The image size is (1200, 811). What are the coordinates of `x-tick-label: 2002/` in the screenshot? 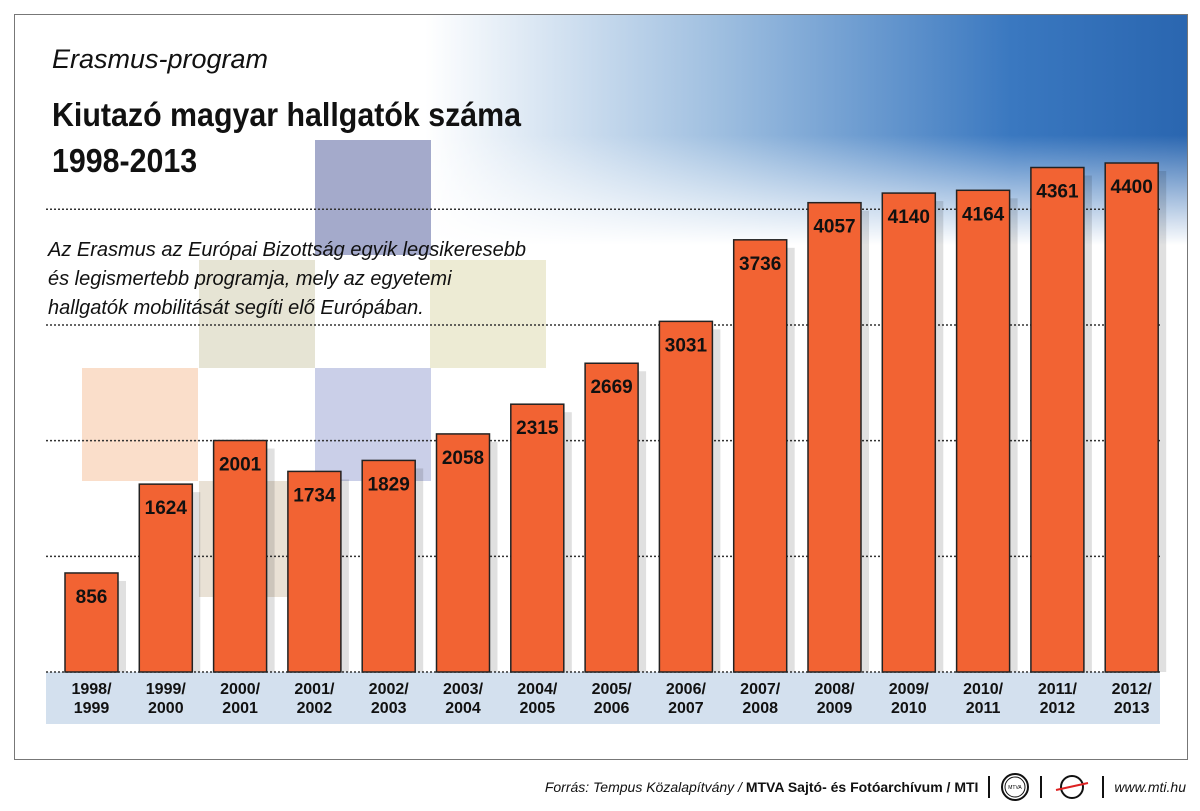 It's located at (389, 689).